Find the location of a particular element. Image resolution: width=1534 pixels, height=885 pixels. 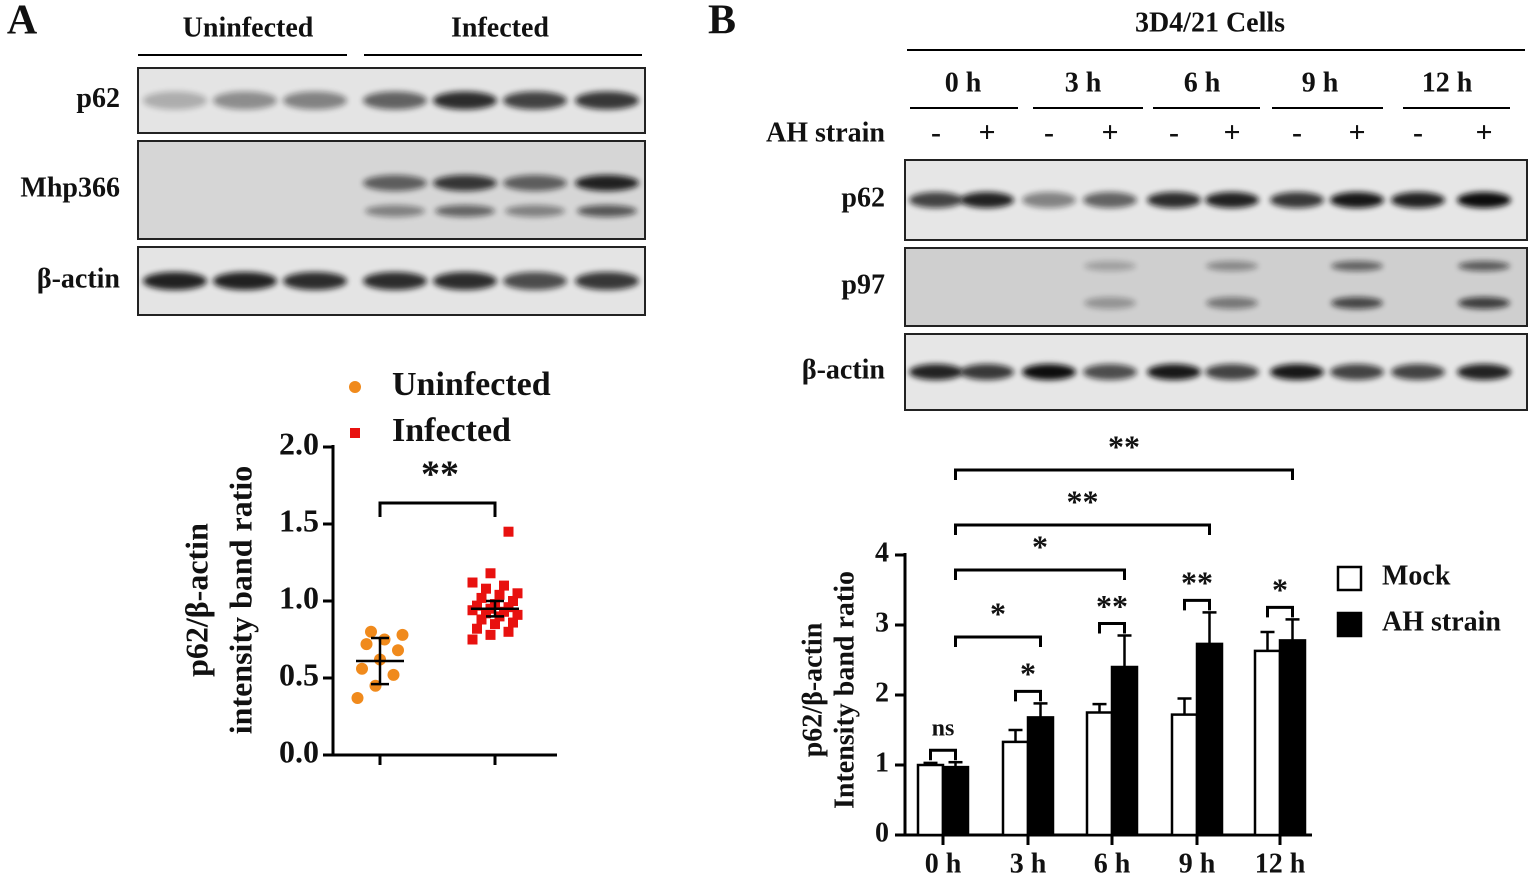

y-tick-label: 2 is located at coordinates (882, 692).